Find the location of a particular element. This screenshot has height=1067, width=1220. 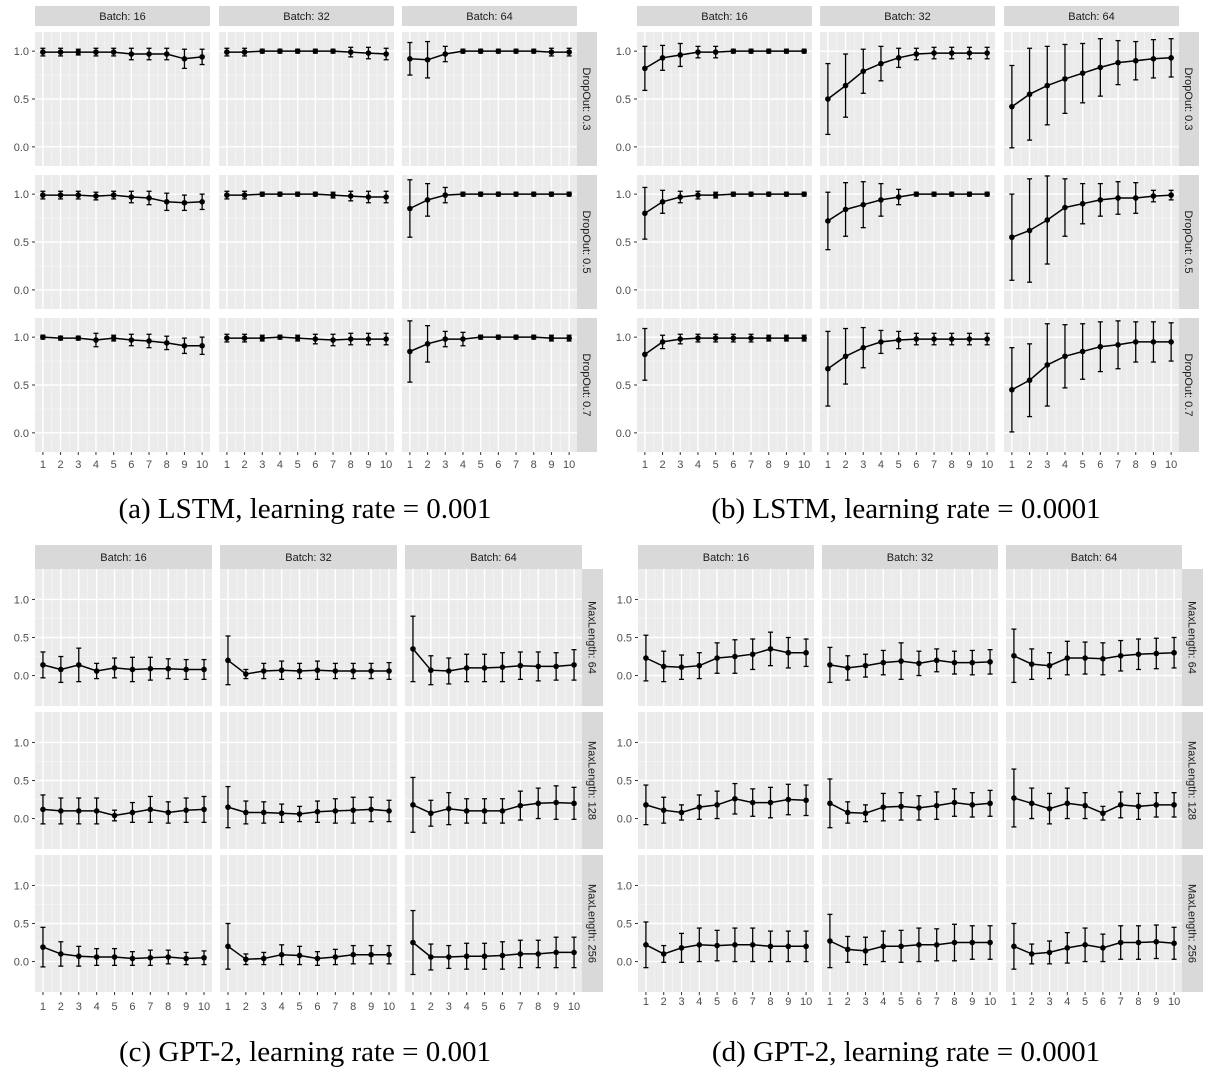

x-tick-label: 1 is located at coordinates (830, 1002).